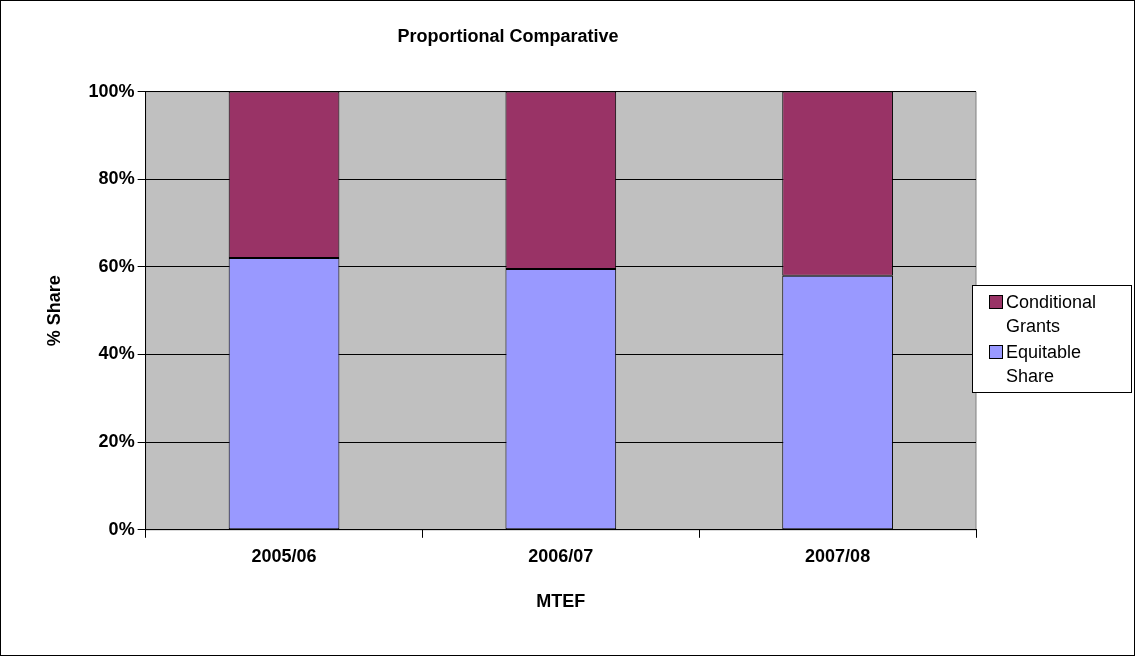  I want to click on x-tick-label: 2005/06, so click(284, 555).